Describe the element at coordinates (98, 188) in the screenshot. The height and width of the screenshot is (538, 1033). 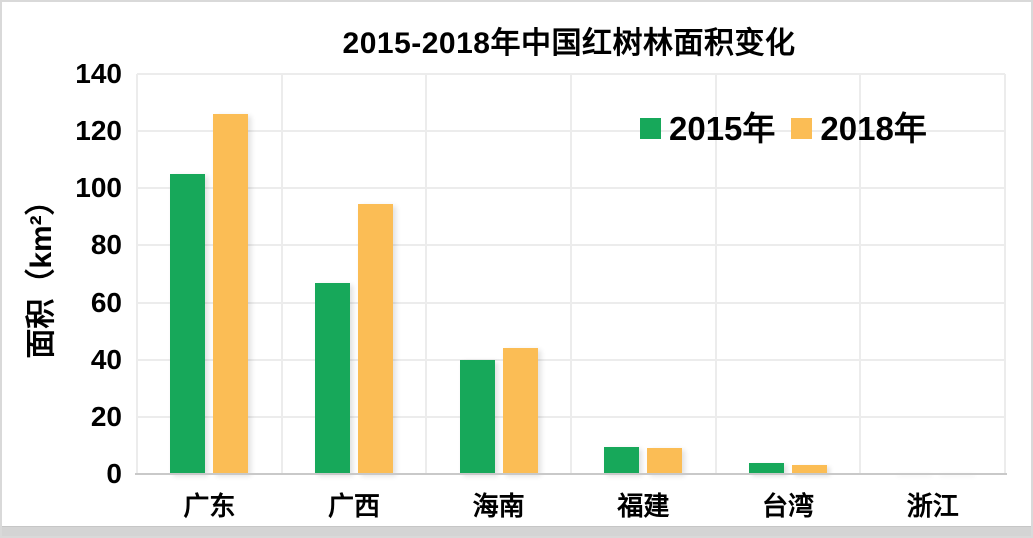
I see `y-tick-label-100: 100` at that location.